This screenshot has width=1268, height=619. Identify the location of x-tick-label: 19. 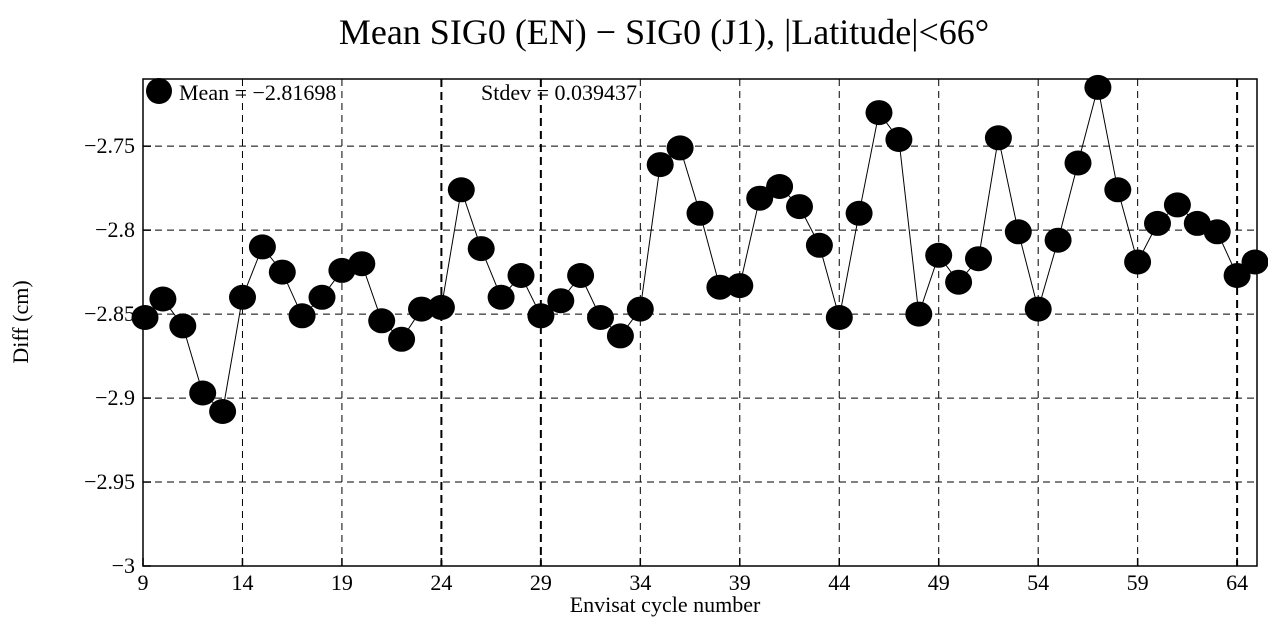
(342, 582).